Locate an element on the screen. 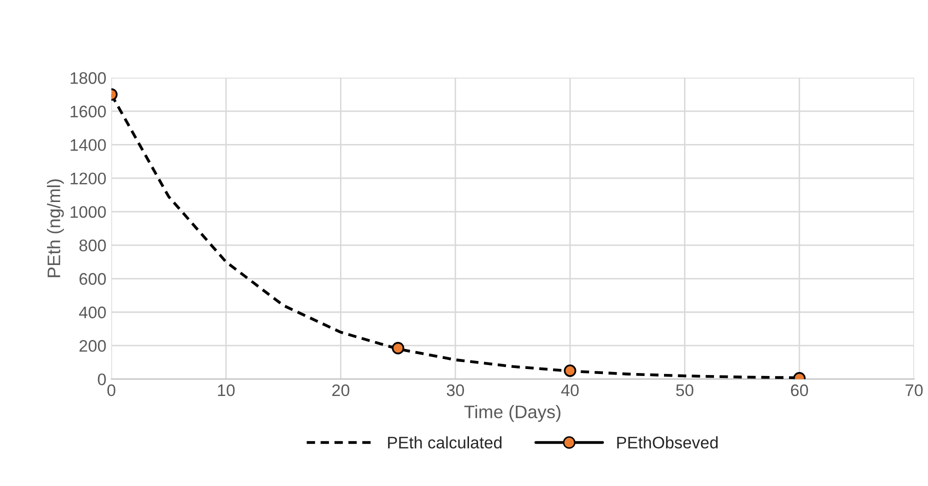  x-tick-label: 10 is located at coordinates (226, 390).